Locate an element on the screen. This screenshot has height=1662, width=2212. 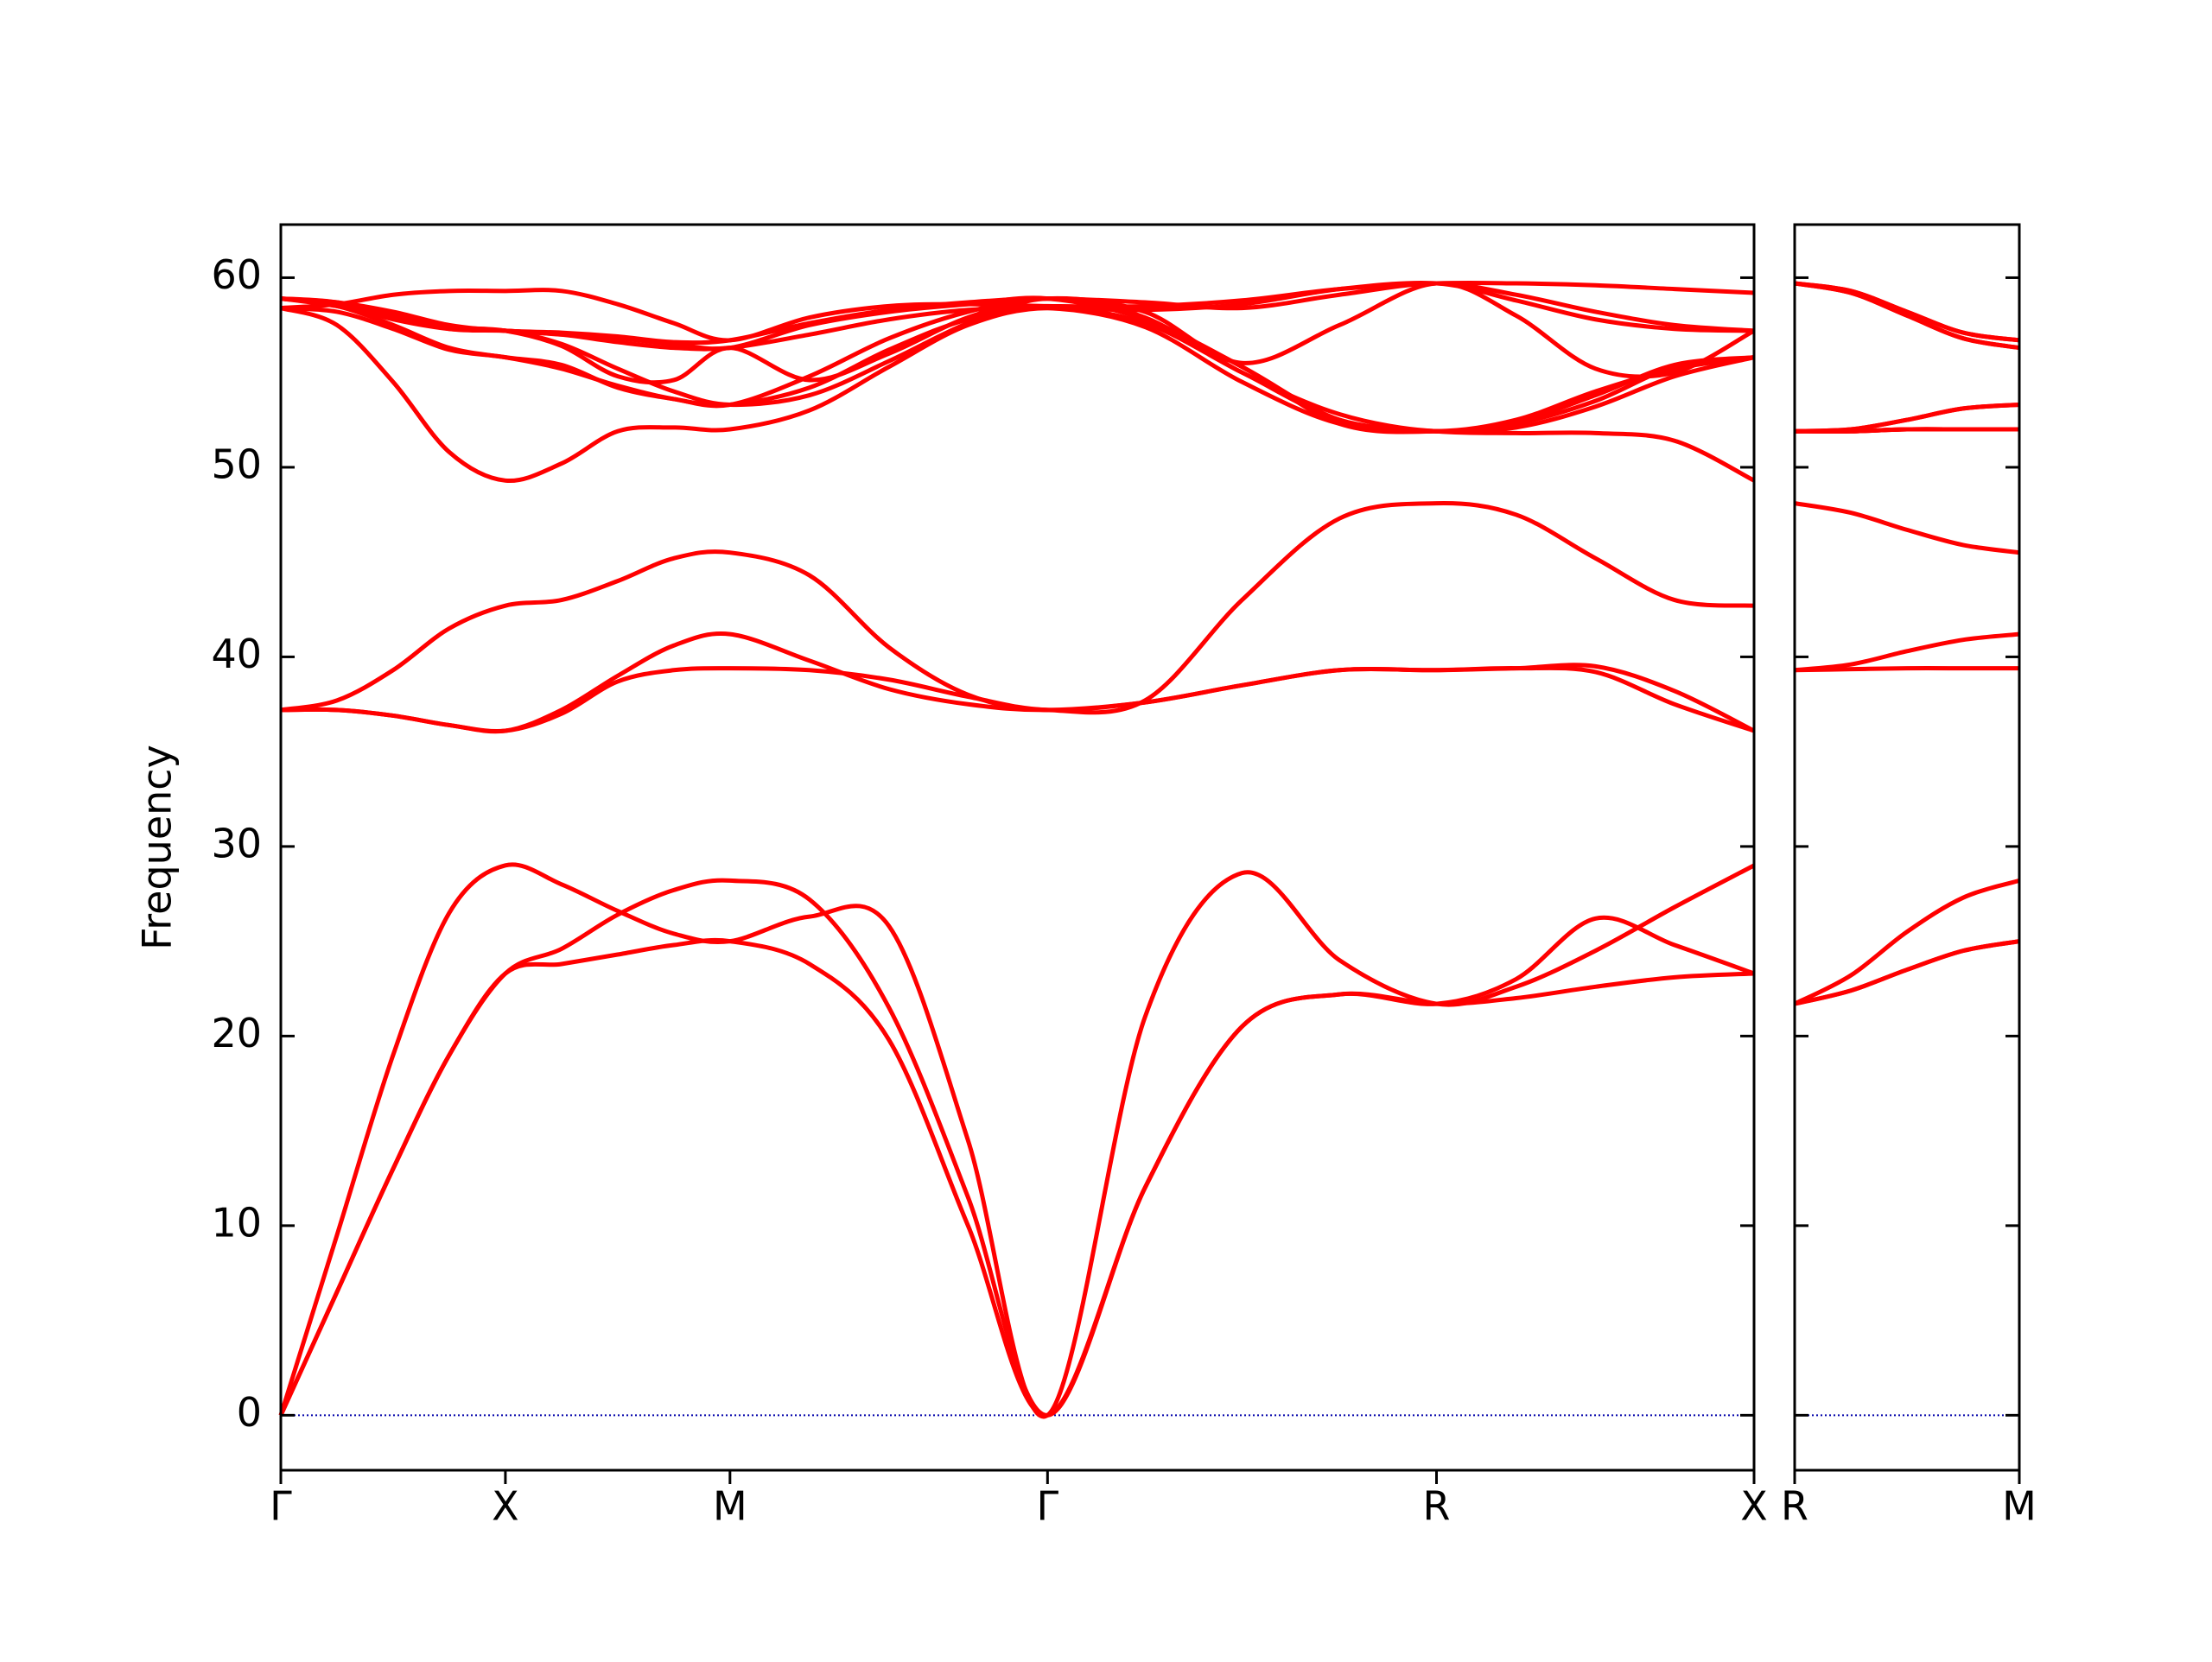
y-tick-label: 10 is located at coordinates (236, 1222).